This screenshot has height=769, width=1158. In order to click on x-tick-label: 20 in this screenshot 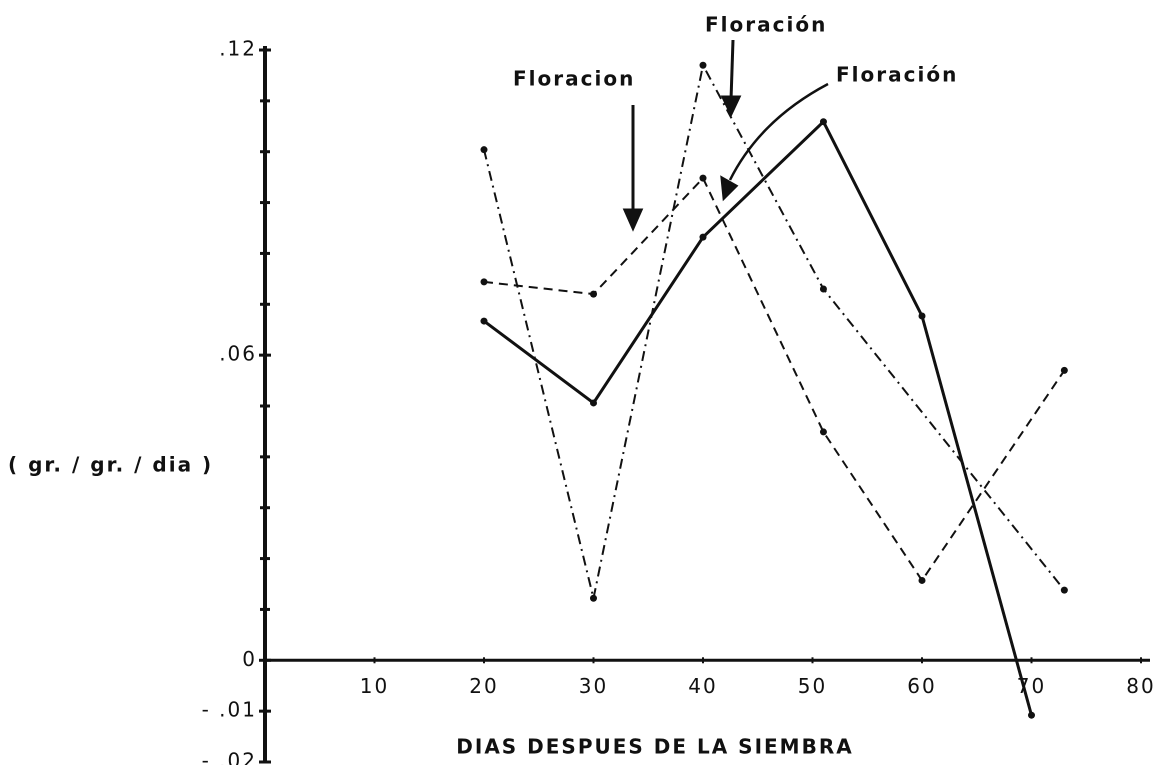, I will do `click(483, 686)`.